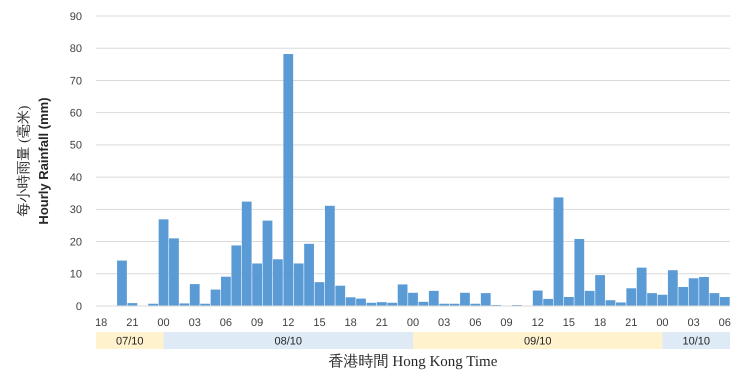 The width and height of the screenshot is (744, 378). What do you see at coordinates (76, 16) in the screenshot?
I see `y-tick-label: 90` at bounding box center [76, 16].